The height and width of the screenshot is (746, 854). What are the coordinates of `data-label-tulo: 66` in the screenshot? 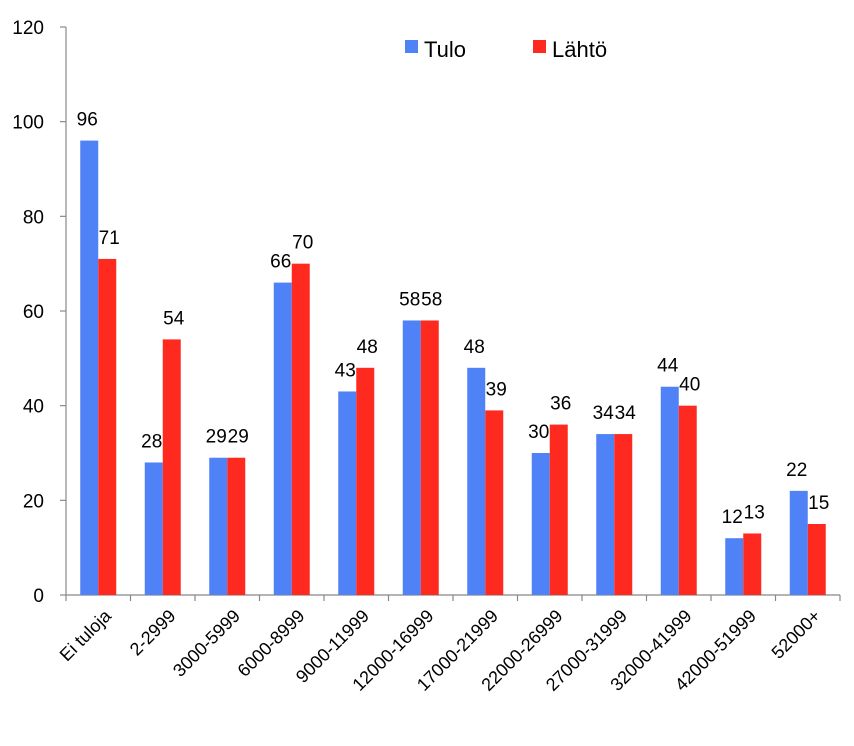 It's located at (280, 262).